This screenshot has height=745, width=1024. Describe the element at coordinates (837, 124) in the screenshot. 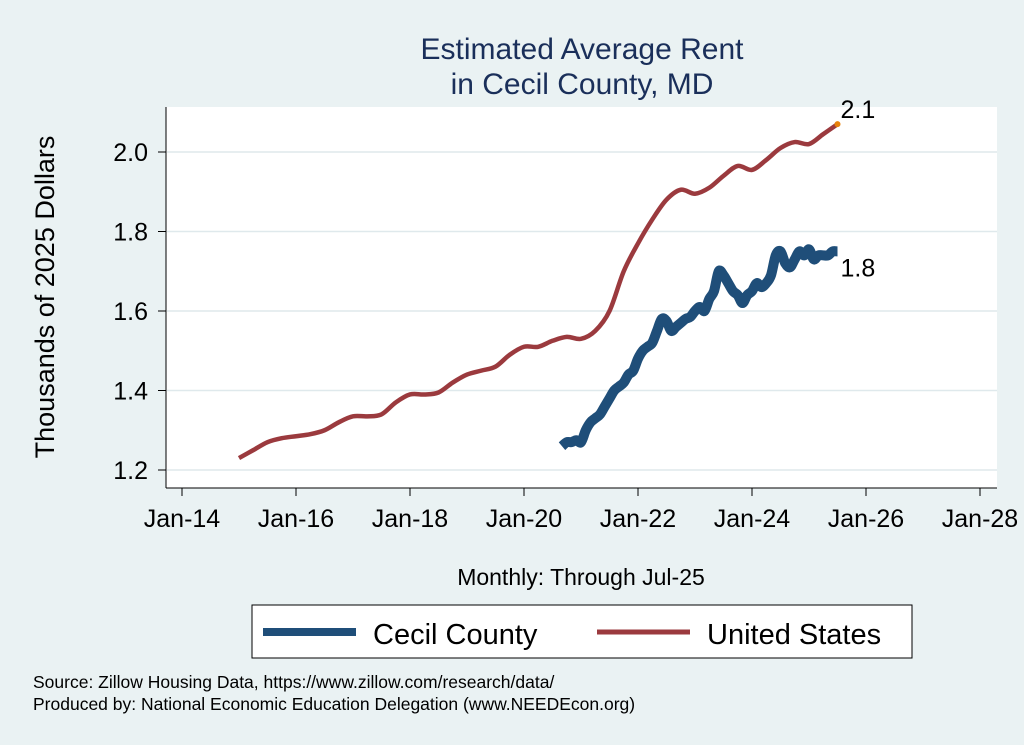

I see `end-marker-united-states` at that location.